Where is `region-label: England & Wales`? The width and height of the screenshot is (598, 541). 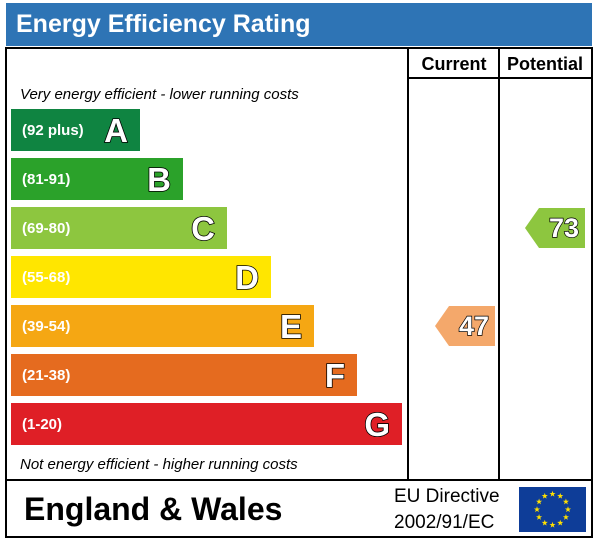 region-label: England & Wales is located at coordinates (153, 509).